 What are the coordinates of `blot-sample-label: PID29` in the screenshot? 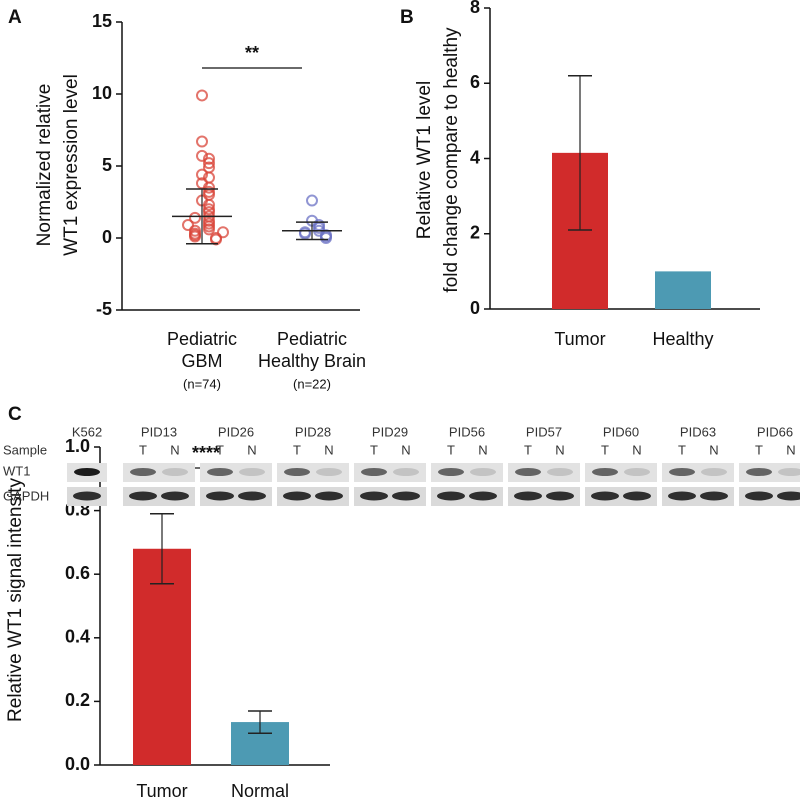 It's located at (390, 431).